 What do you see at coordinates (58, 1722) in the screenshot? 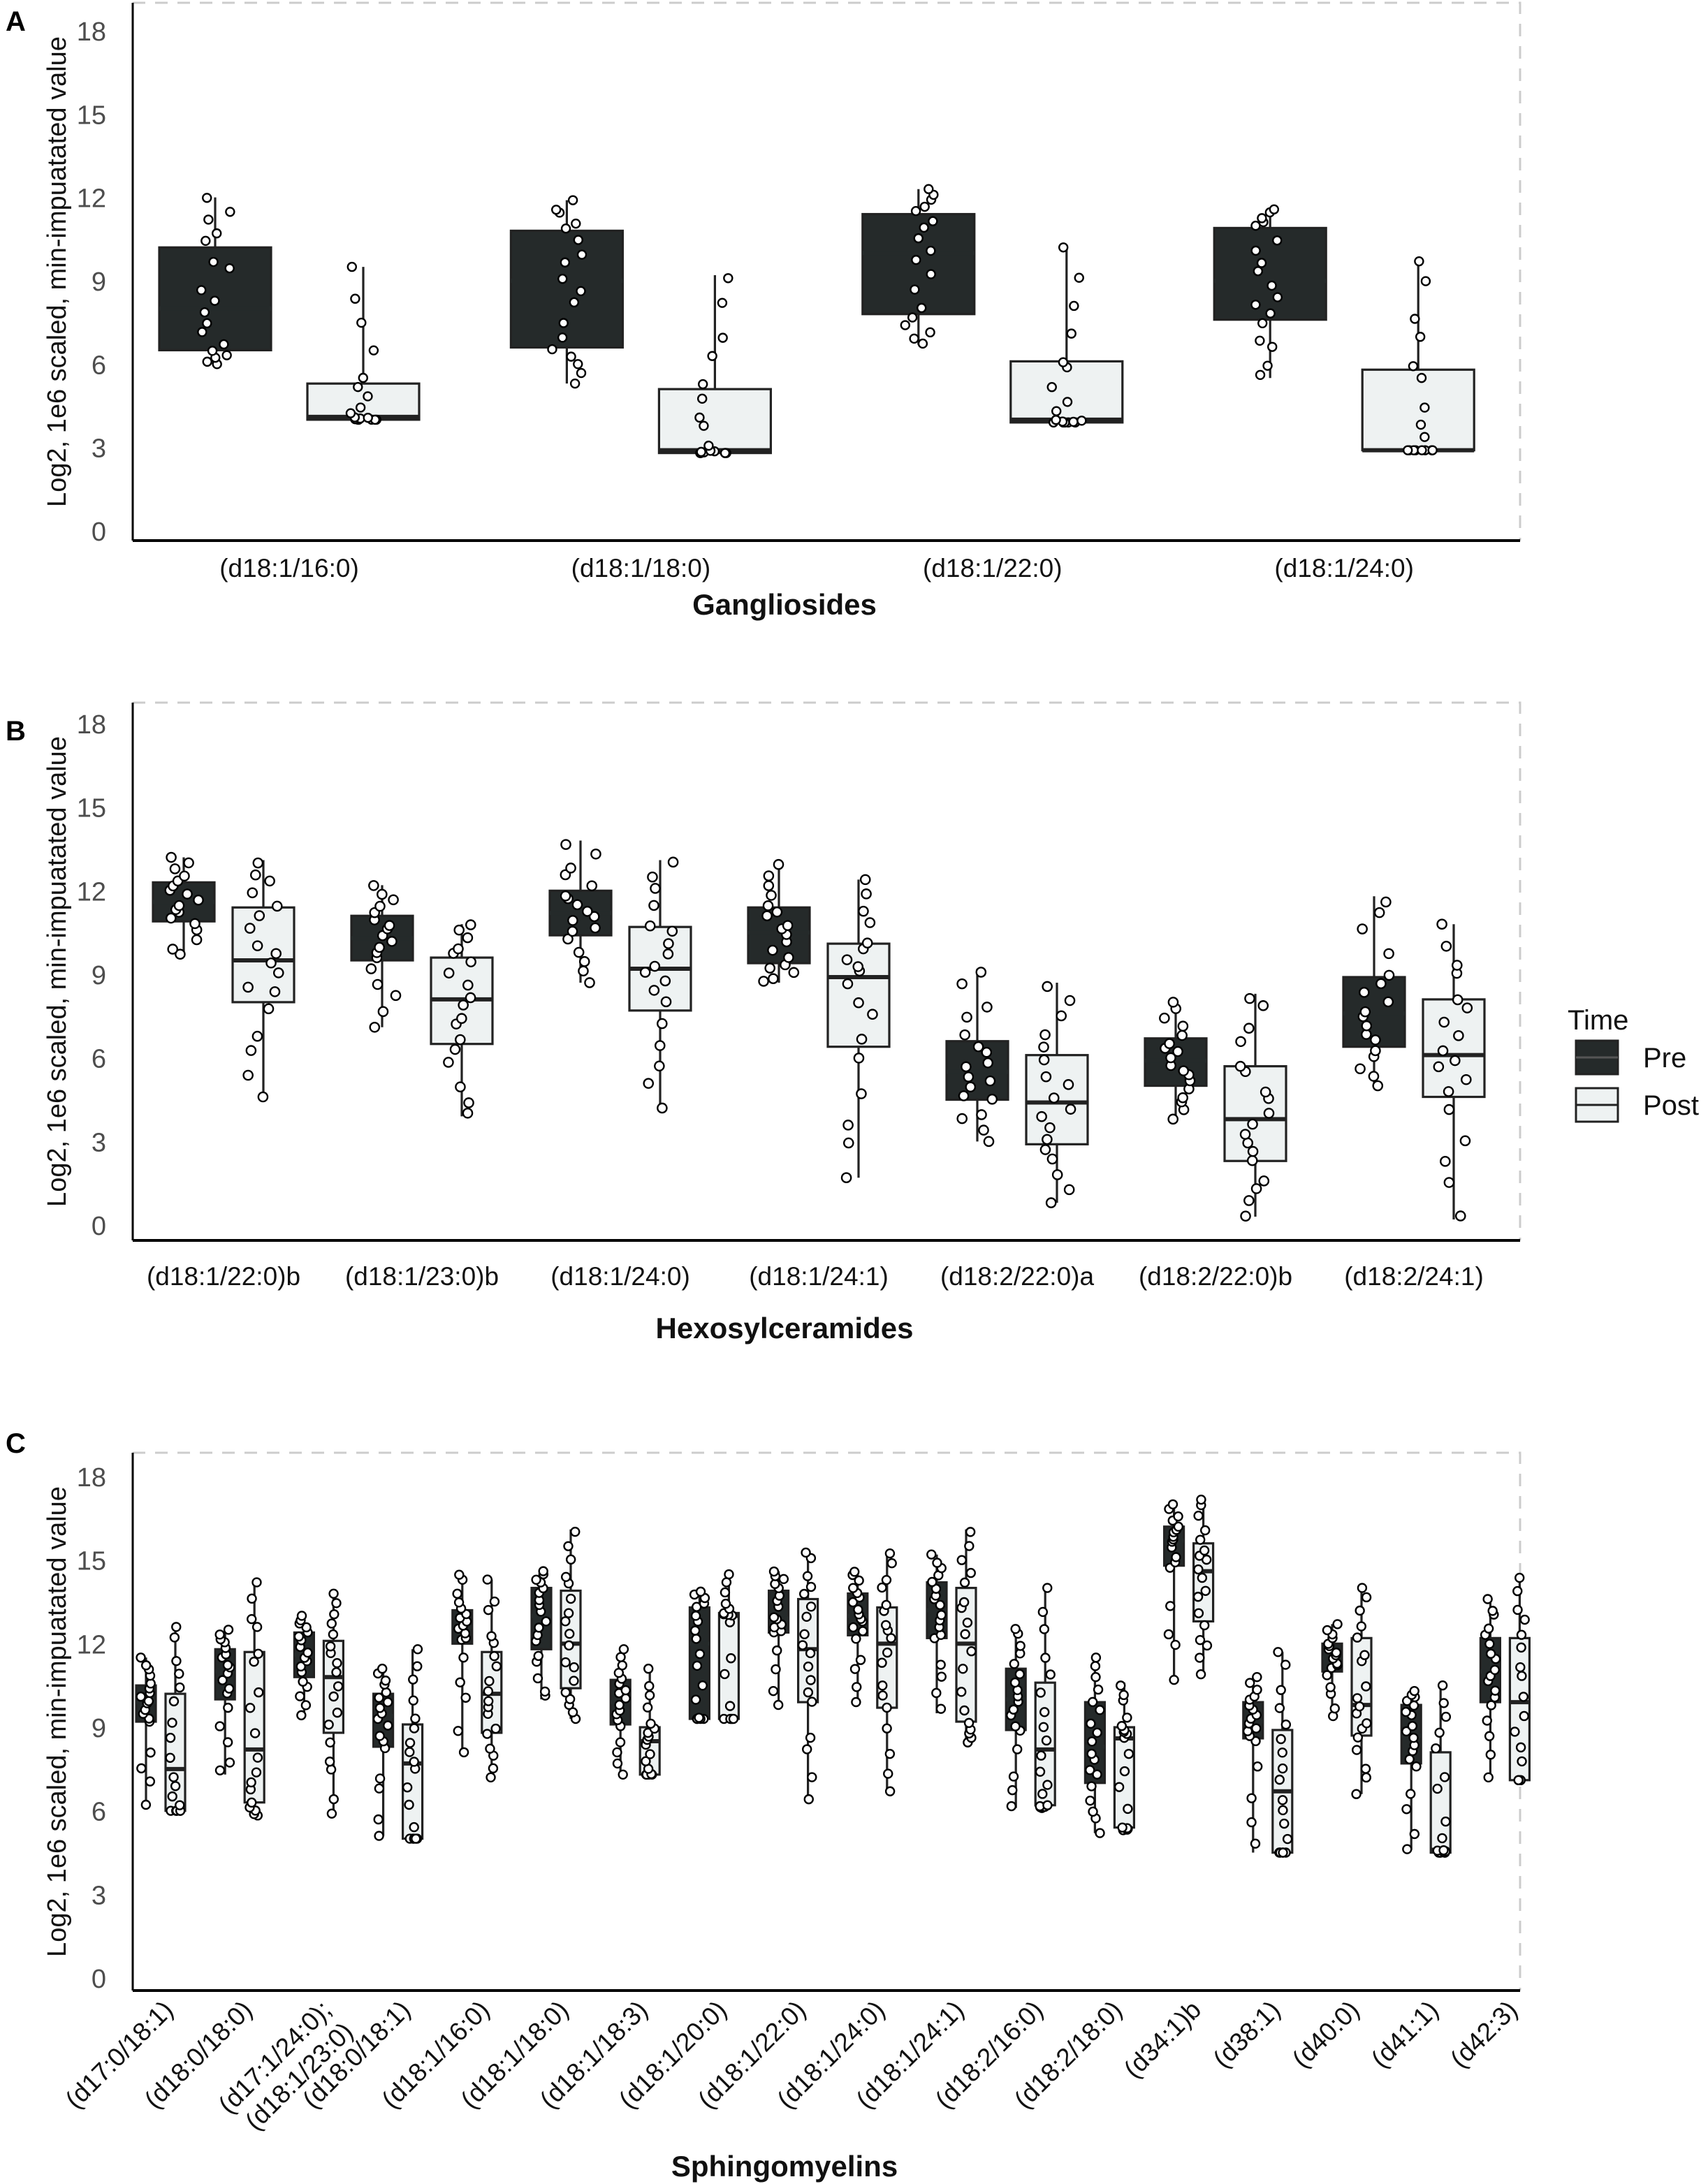
I see `y-axis-title: Log2, 1e6 scaled, min-impuatated value` at bounding box center [58, 1722].